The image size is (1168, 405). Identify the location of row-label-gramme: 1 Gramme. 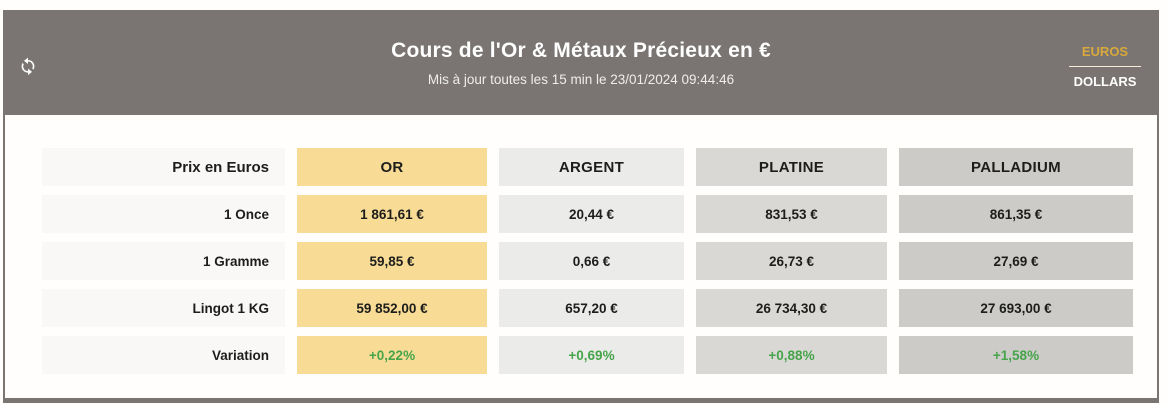
(163, 261).